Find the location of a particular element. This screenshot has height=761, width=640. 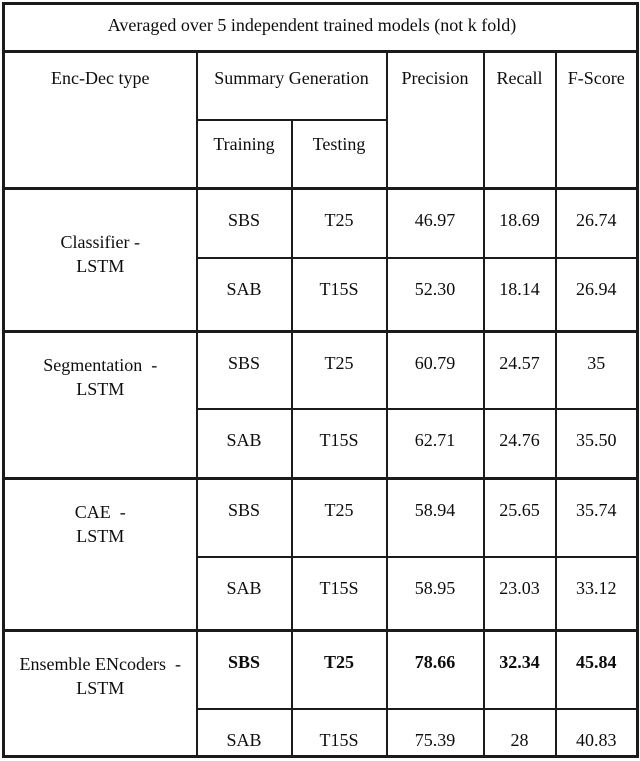

cell-recall: 23.03 is located at coordinates (519, 593).